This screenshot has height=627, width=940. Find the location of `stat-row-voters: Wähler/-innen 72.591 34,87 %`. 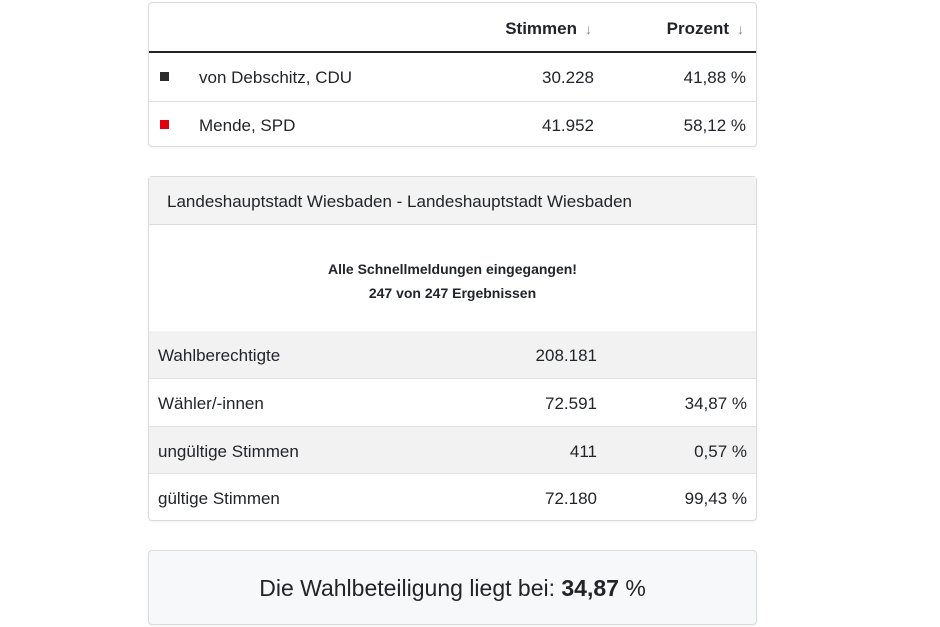

stat-row-voters: Wähler/-innen 72.591 34,87 % is located at coordinates (452, 402).